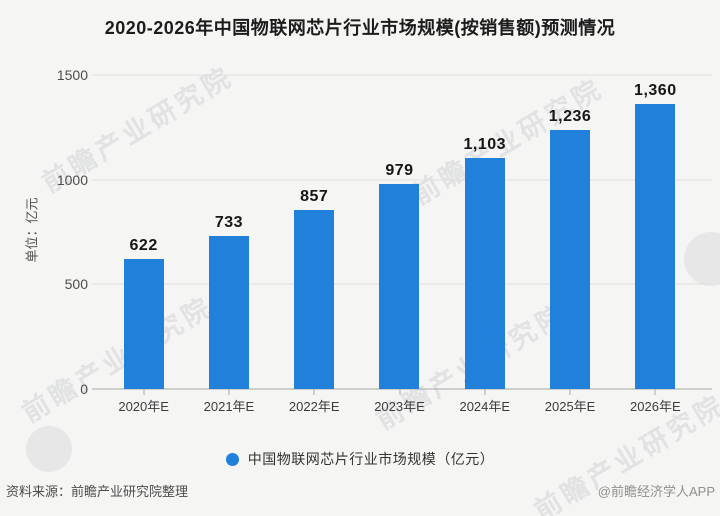  What do you see at coordinates (228, 312) in the screenshot?
I see `bar-2021年E` at bounding box center [228, 312].